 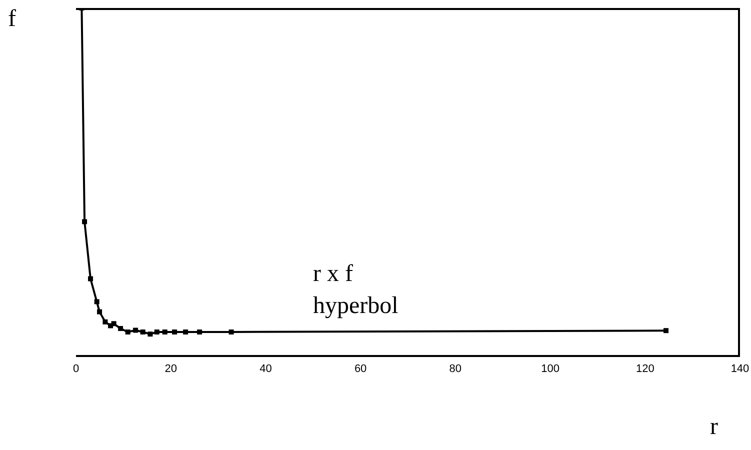 I want to click on y-axis-title: f, so click(x=12, y=19).